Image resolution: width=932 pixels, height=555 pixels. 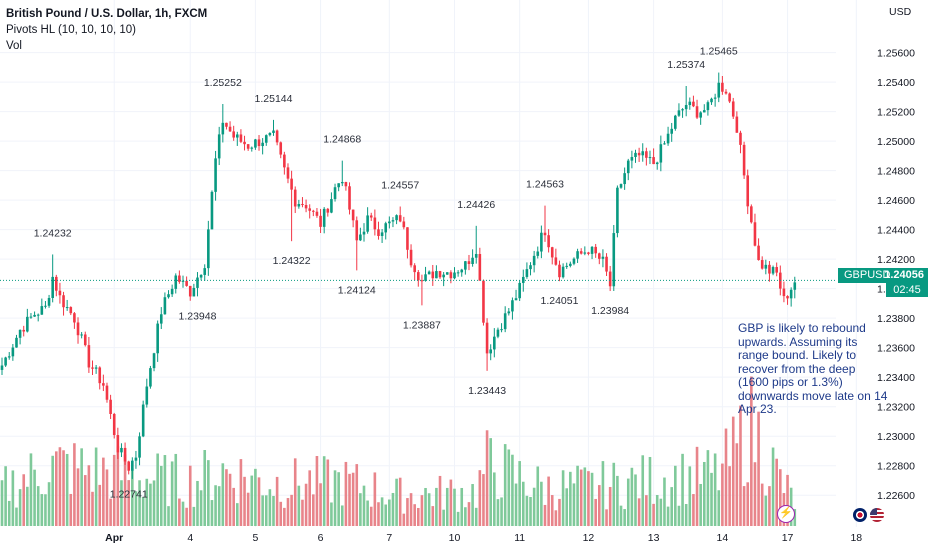 What do you see at coordinates (107, 14) in the screenshot?
I see `chart-title: British Pound / U.S. Dollar, 1h, FXCM` at bounding box center [107, 14].